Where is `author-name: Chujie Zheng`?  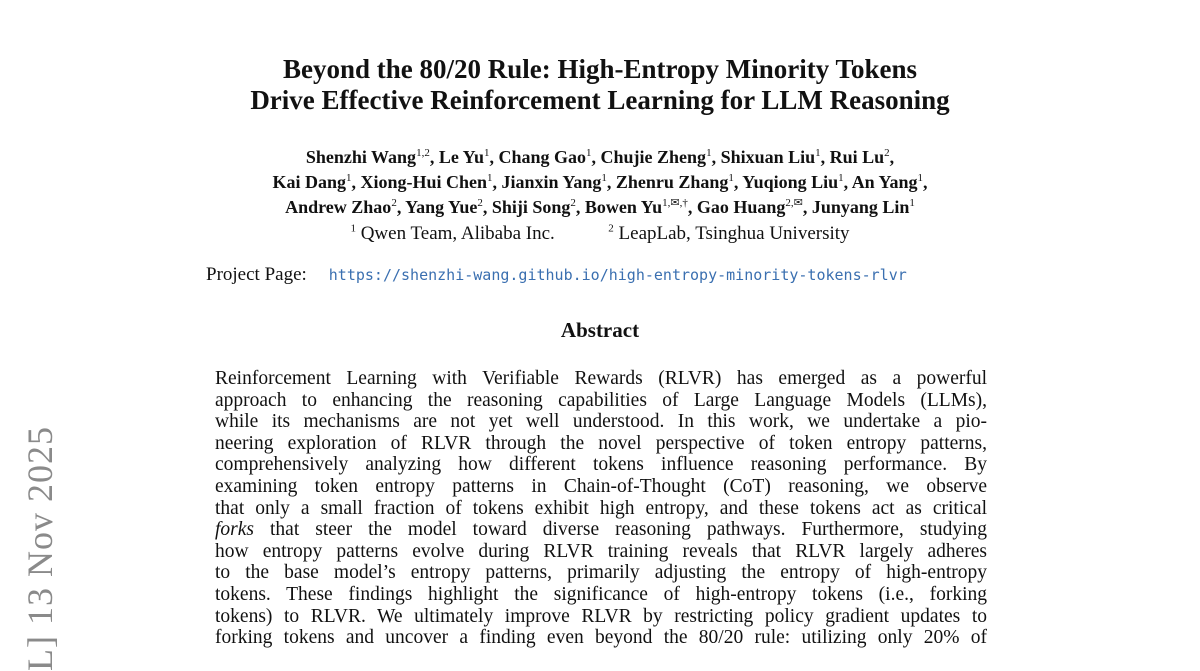
author-name: Chujie Zheng is located at coordinates (653, 157).